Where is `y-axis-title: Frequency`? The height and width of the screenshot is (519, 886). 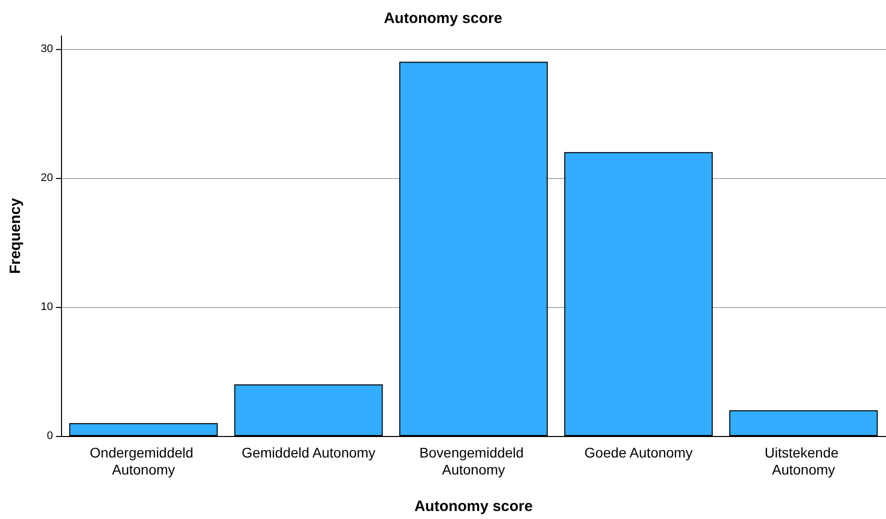
y-axis-title: Frequency is located at coordinates (15, 235).